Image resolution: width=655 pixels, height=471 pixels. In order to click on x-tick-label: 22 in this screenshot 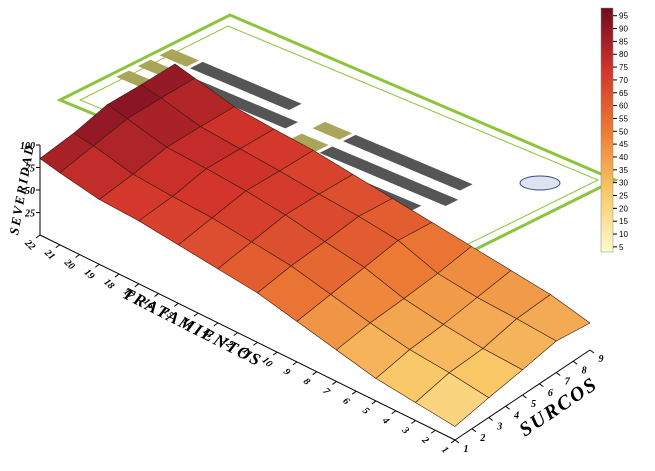, I will do `click(30, 245)`.